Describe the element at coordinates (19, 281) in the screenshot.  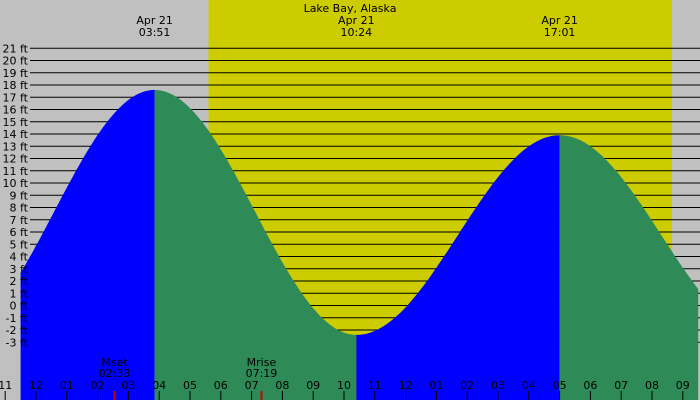
I see `y-tick-label: 2 ft` at that location.